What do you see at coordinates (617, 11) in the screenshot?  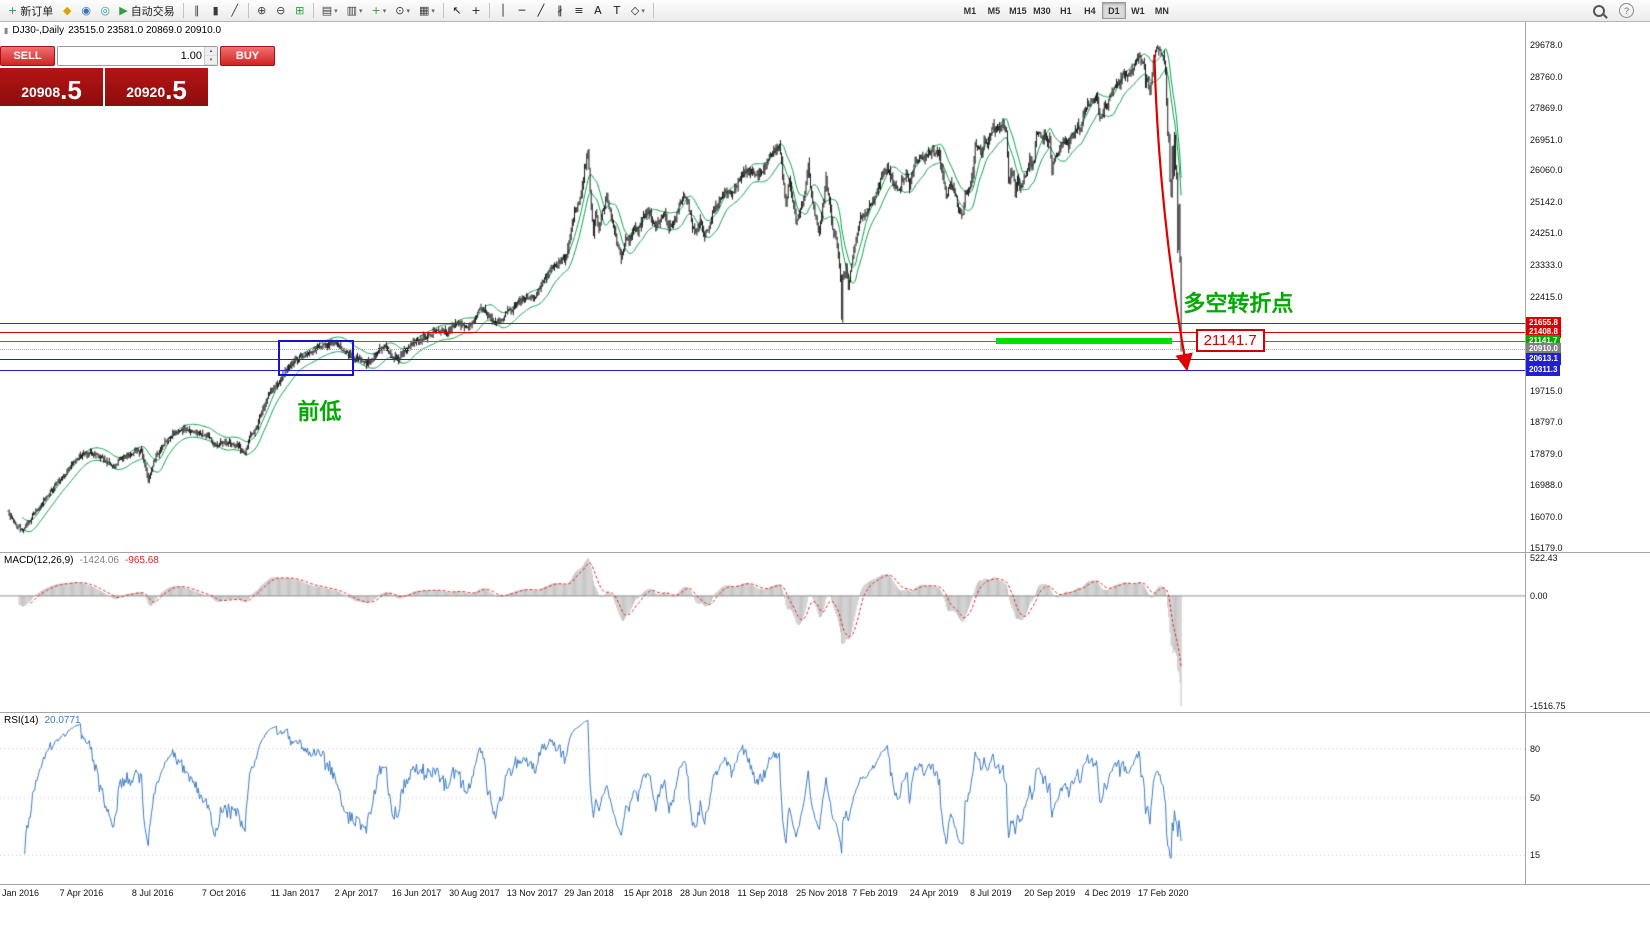 I see `text-label-button: T` at bounding box center [617, 11].